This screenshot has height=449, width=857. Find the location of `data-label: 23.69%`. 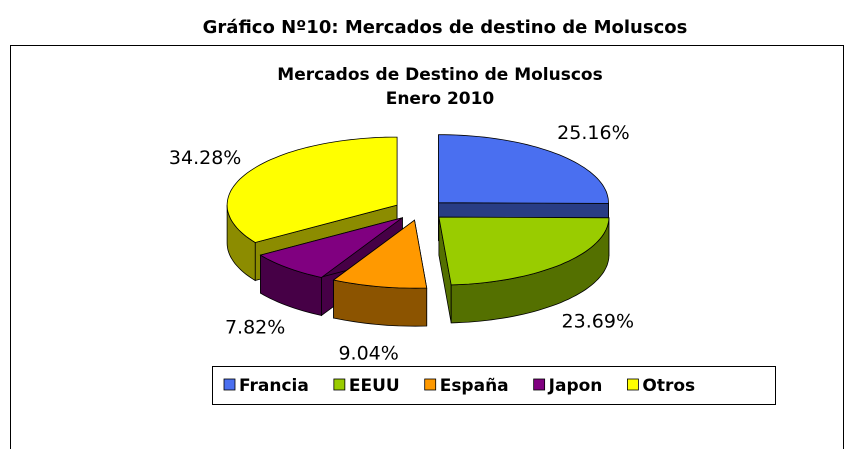

data-label: 23.69% is located at coordinates (598, 322).